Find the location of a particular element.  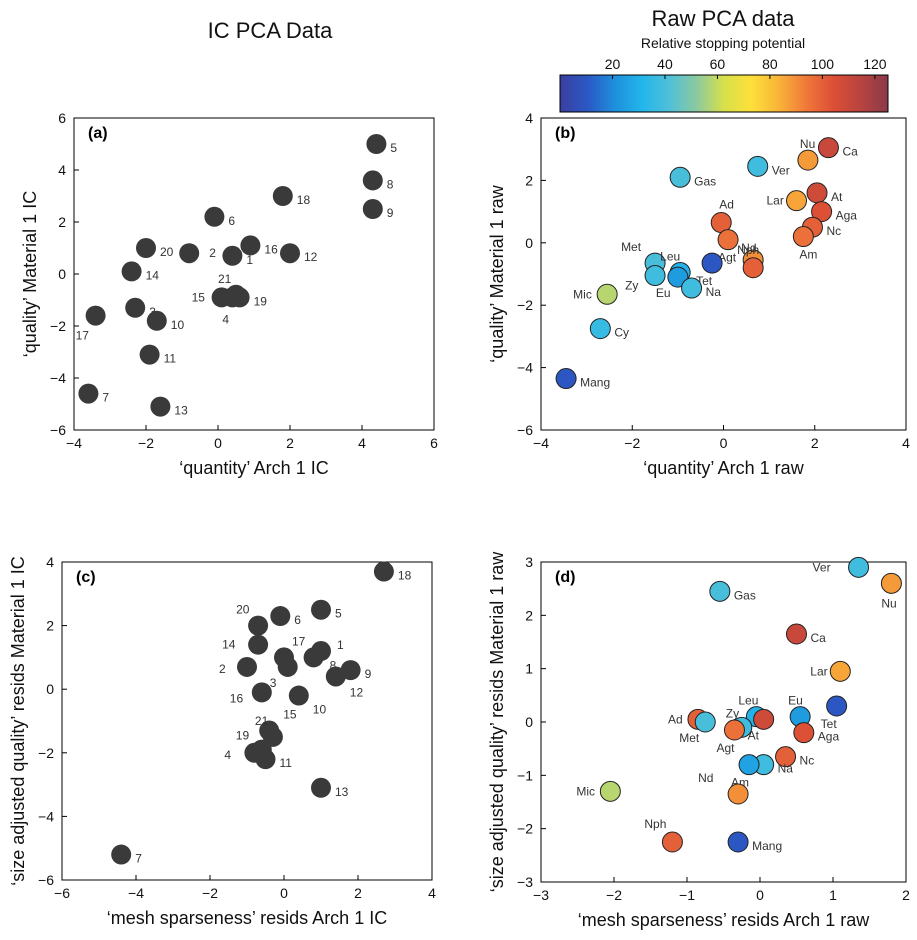

point-label: Leu is located at coordinates (670, 256).